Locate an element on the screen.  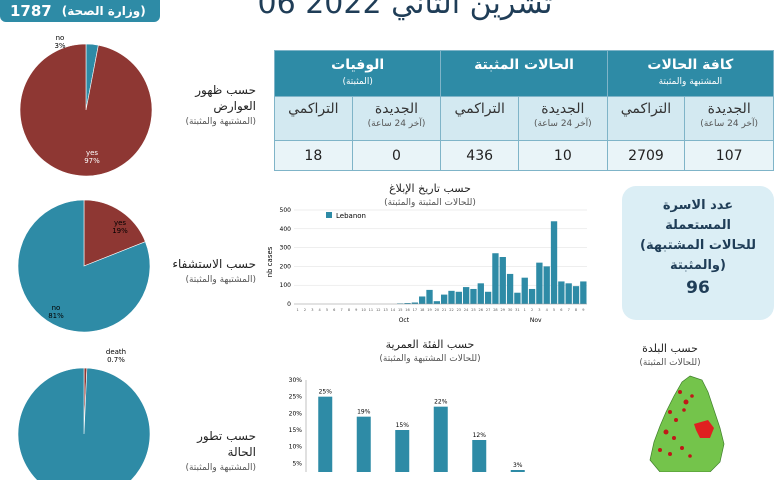
value-cell: 2709 is located at coordinates (646, 155).